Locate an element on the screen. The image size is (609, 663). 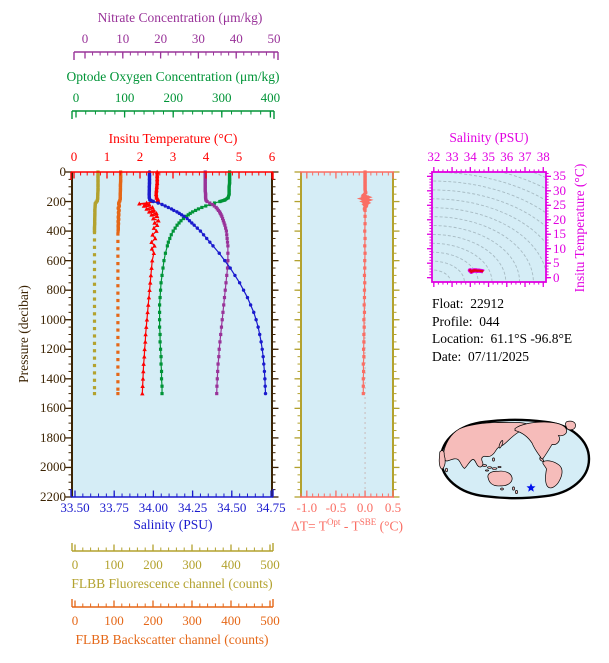
ts-salinity-tick-label: 38 is located at coordinates (543, 156).